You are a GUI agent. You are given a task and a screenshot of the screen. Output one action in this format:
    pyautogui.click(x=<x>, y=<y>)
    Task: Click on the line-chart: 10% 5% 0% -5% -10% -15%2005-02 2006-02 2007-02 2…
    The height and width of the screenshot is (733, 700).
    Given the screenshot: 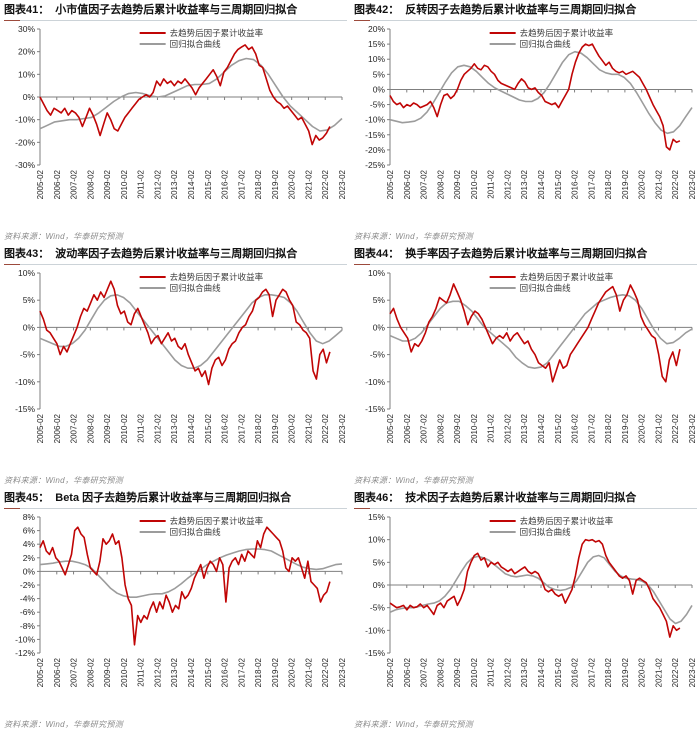 What is the action you would take?
    pyautogui.click(x=181, y=355)
    